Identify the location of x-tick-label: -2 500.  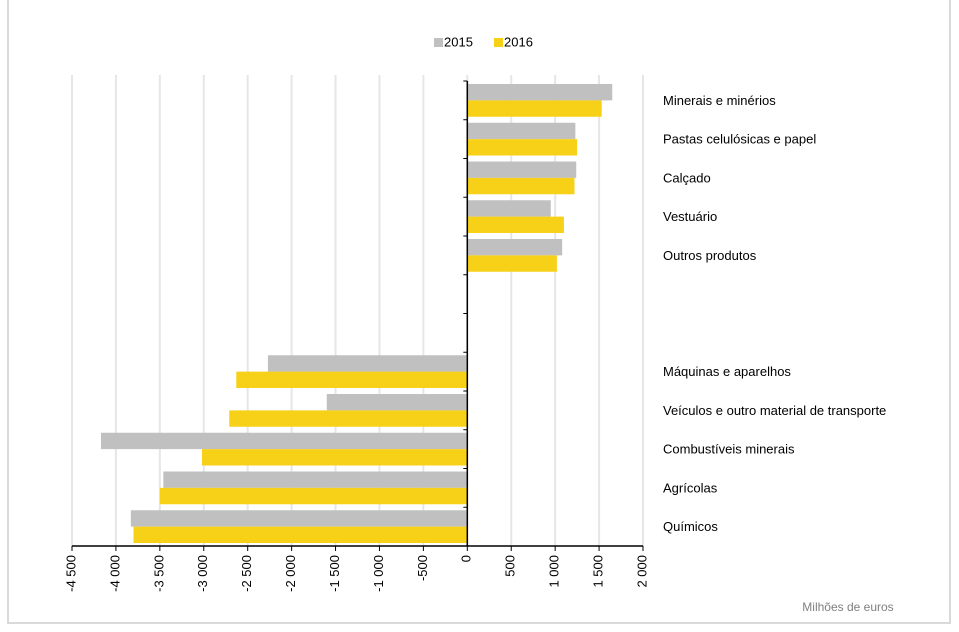
(246, 573).